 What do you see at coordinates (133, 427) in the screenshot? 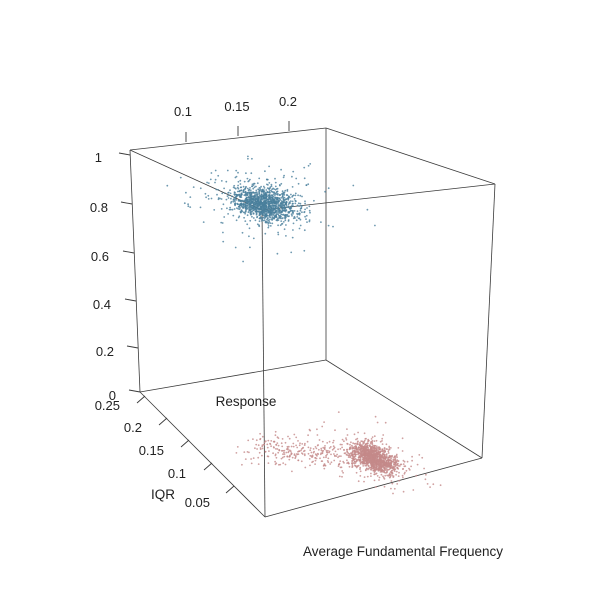
I see `y-tick-label: 0.2` at bounding box center [133, 427].